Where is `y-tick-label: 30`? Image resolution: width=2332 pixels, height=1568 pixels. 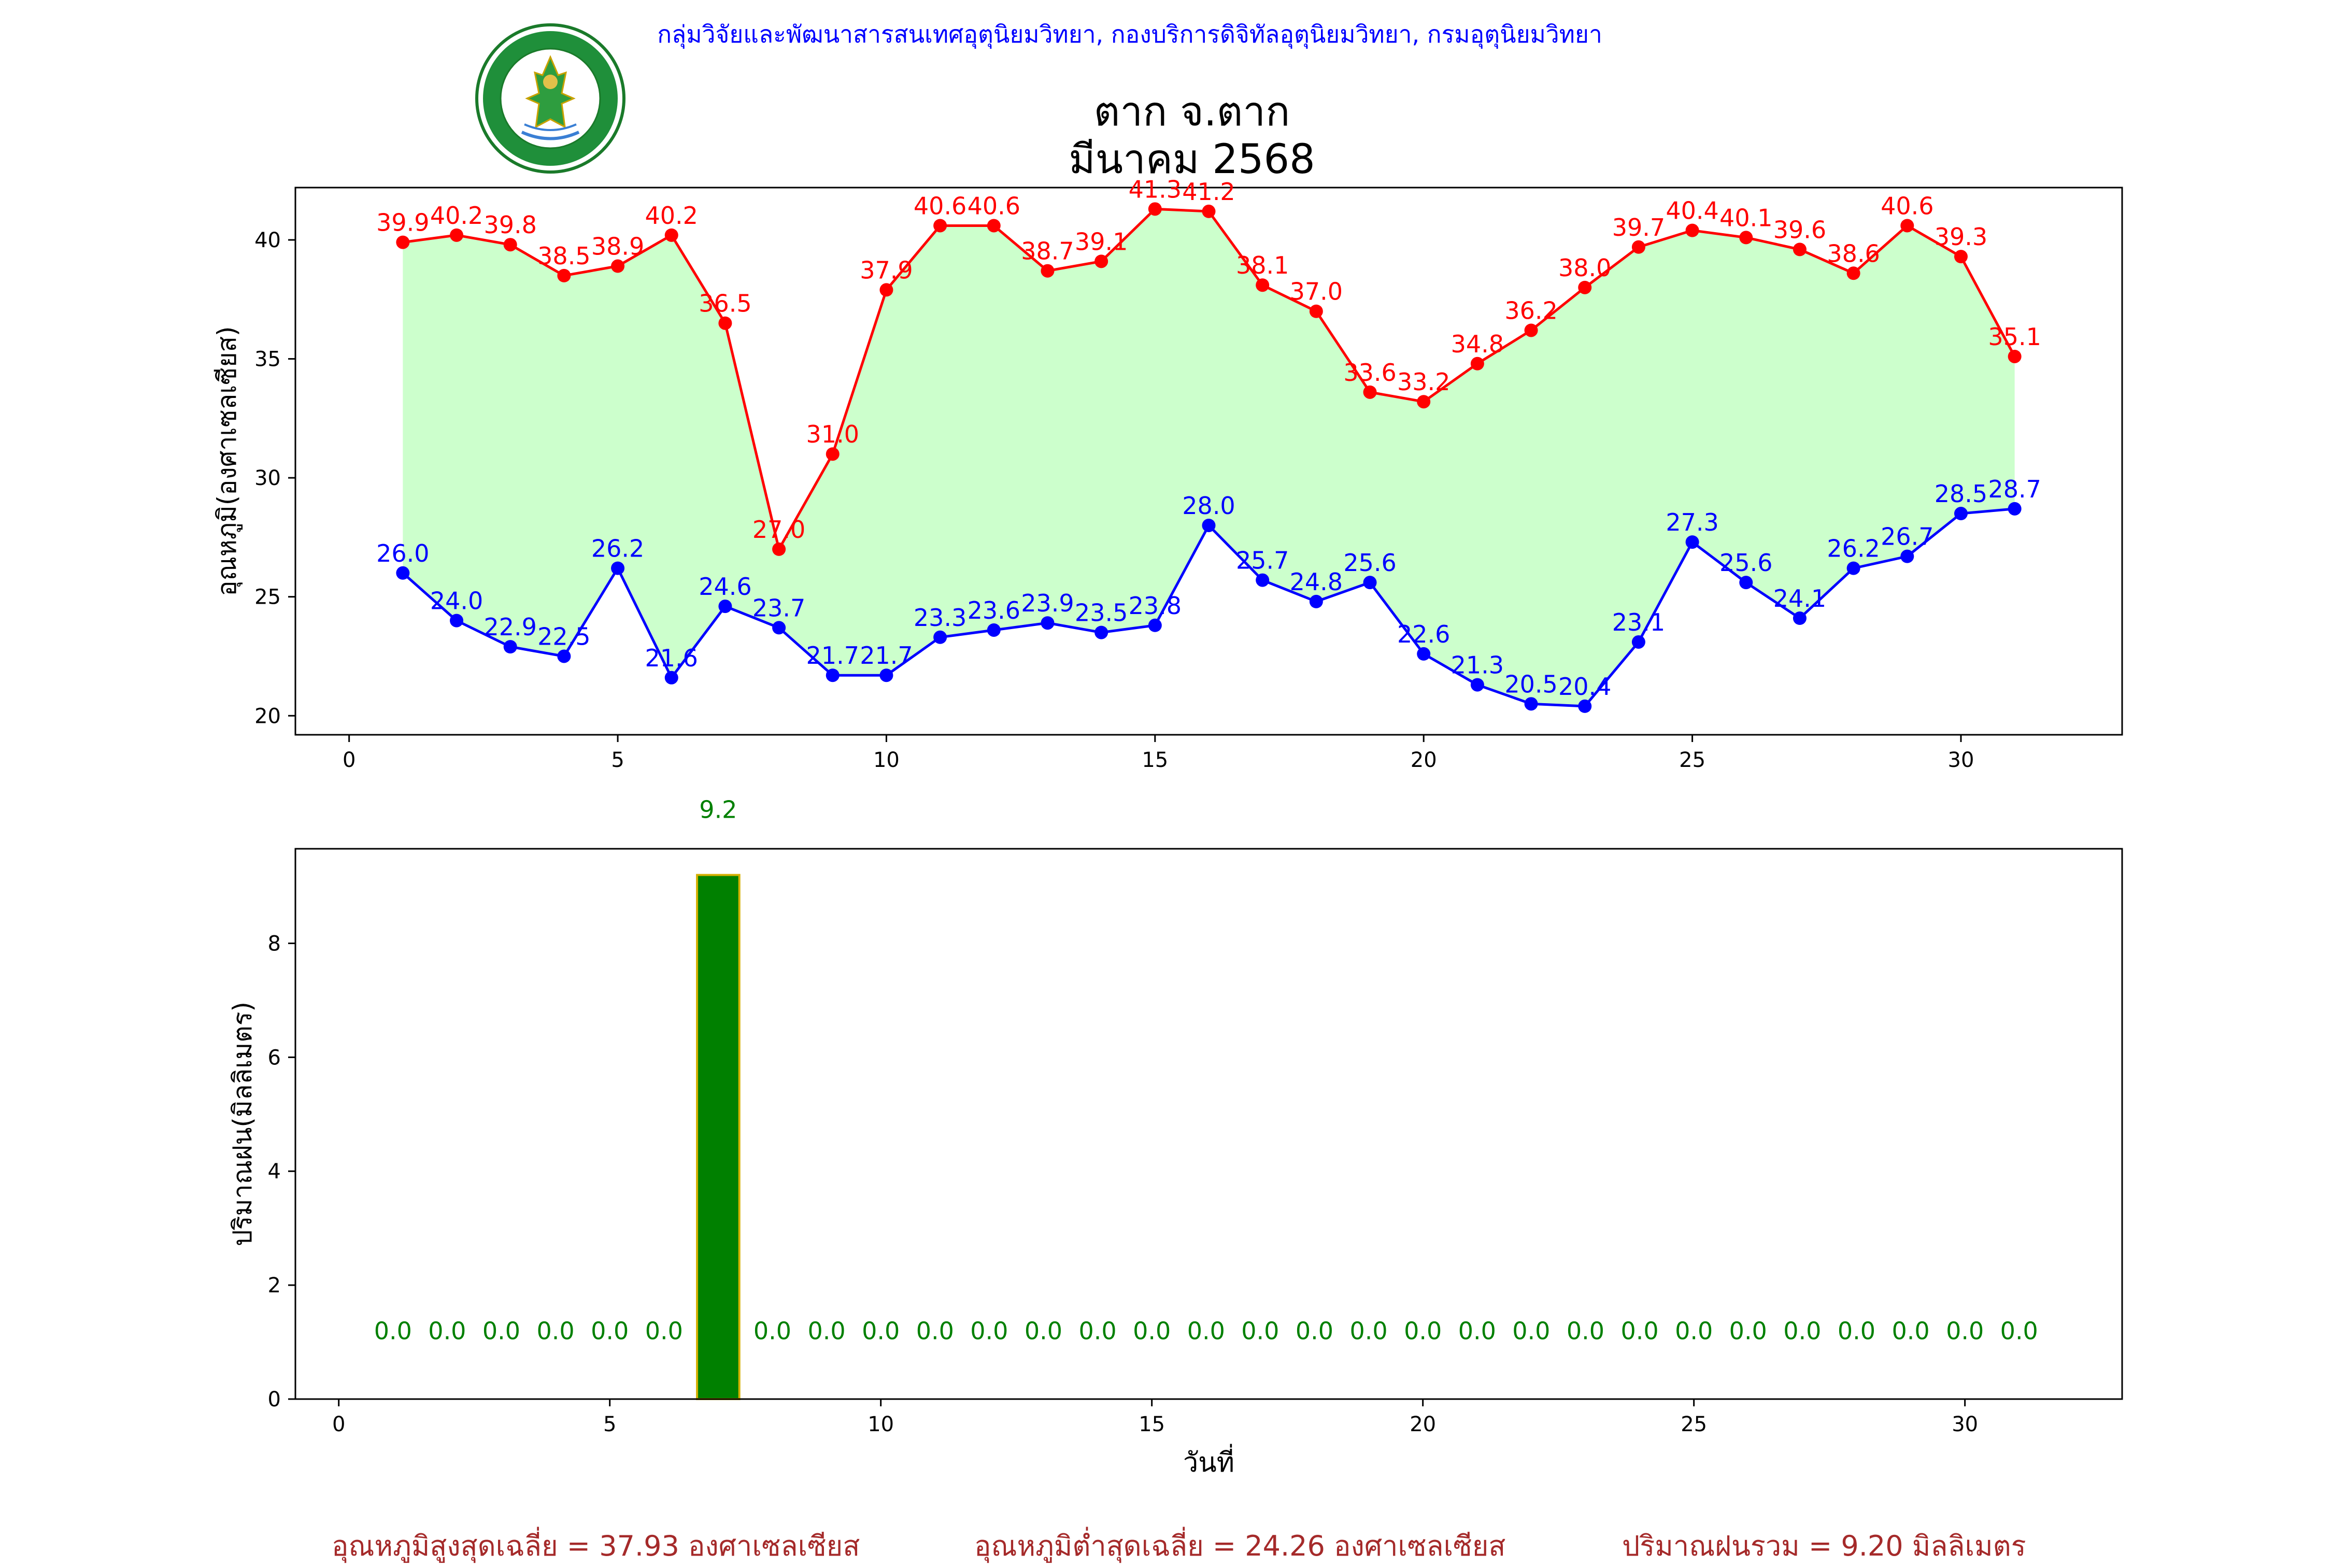
y-tick-label: 30 is located at coordinates (267, 478).